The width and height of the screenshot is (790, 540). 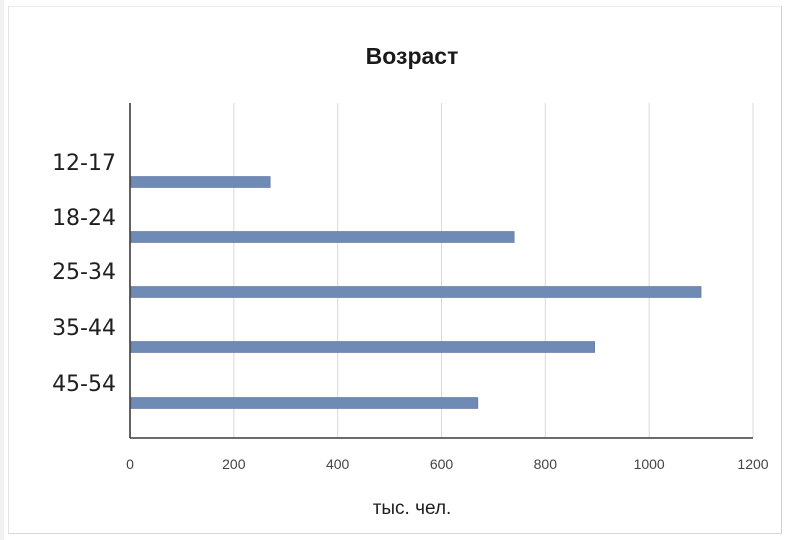 I want to click on x-tick-800: 800, so click(x=546, y=464).